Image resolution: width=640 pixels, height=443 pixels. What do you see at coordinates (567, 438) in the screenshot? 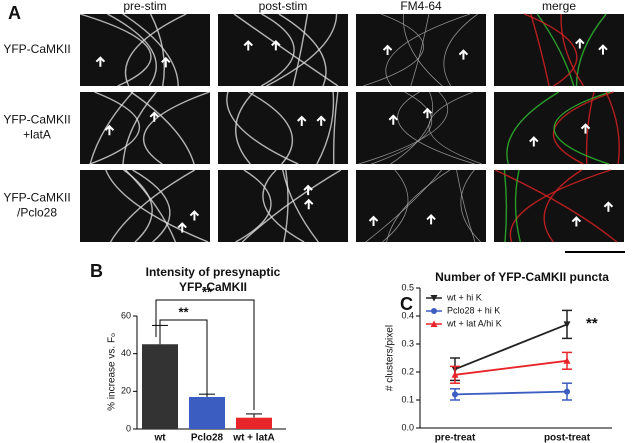
I see `x-tick-label: post-treat` at bounding box center [567, 438].